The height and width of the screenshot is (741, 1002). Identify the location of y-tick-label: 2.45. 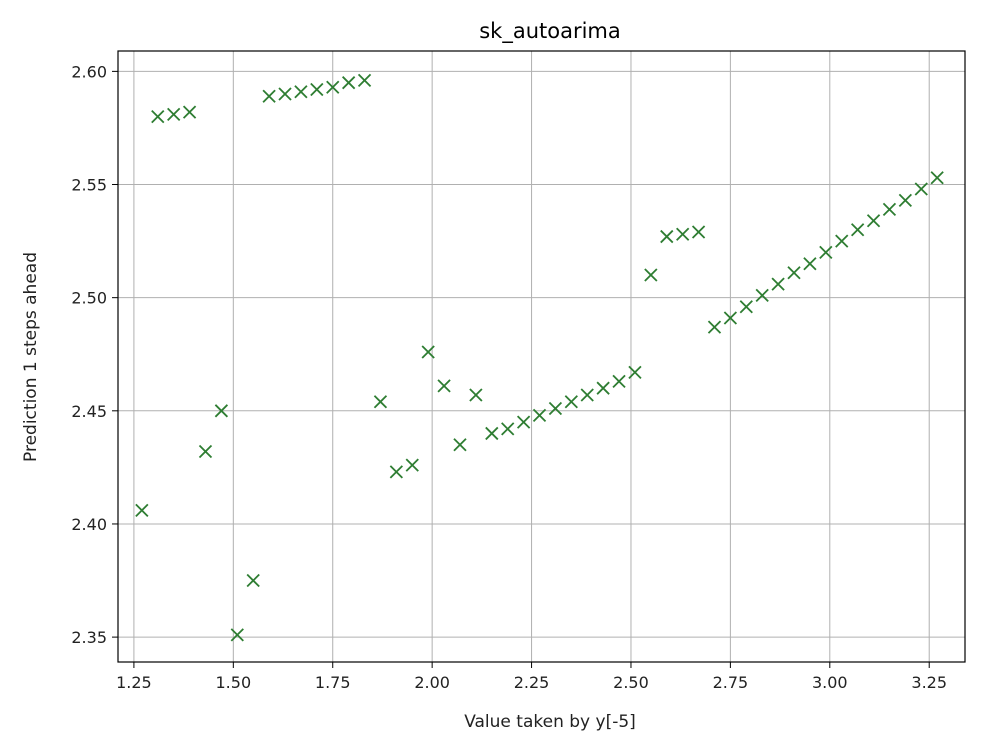
(89, 411).